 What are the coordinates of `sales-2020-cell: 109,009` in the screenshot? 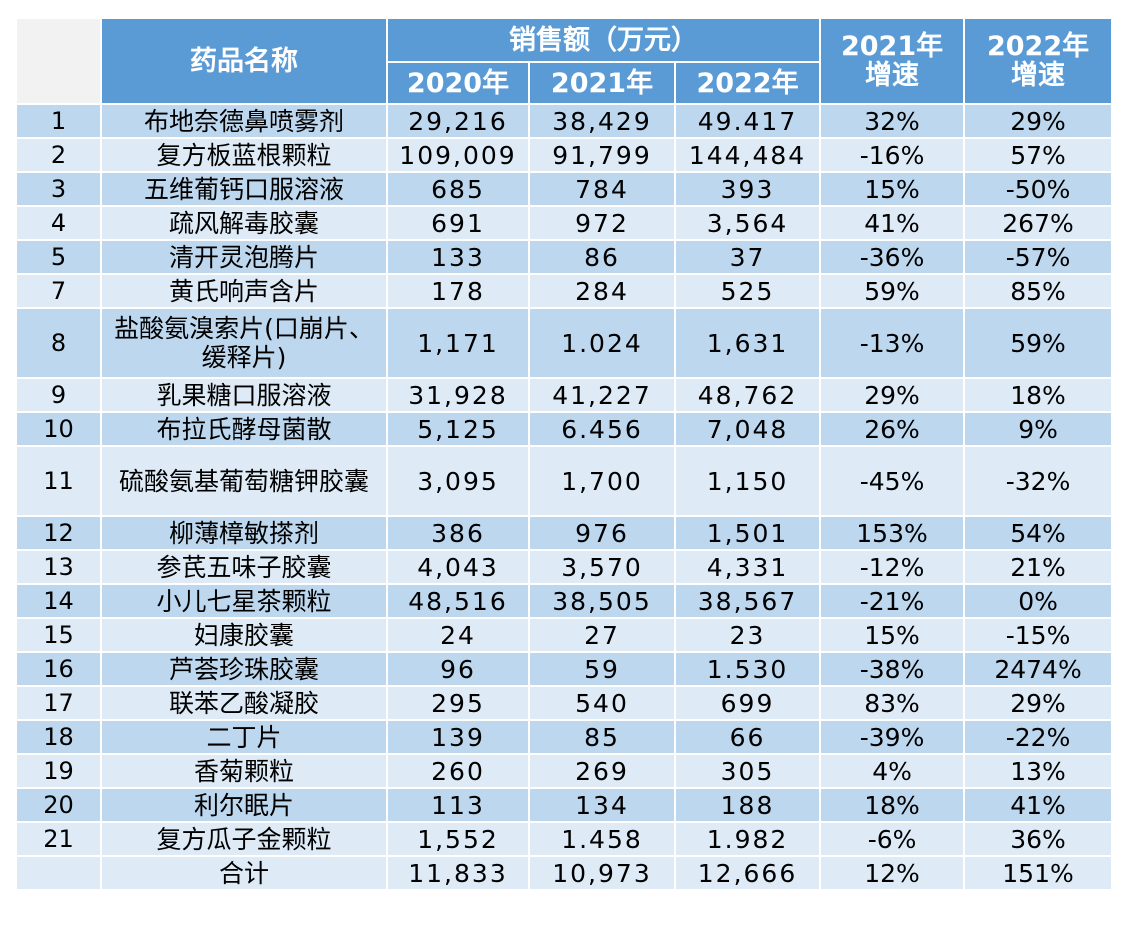 It's located at (458, 155).